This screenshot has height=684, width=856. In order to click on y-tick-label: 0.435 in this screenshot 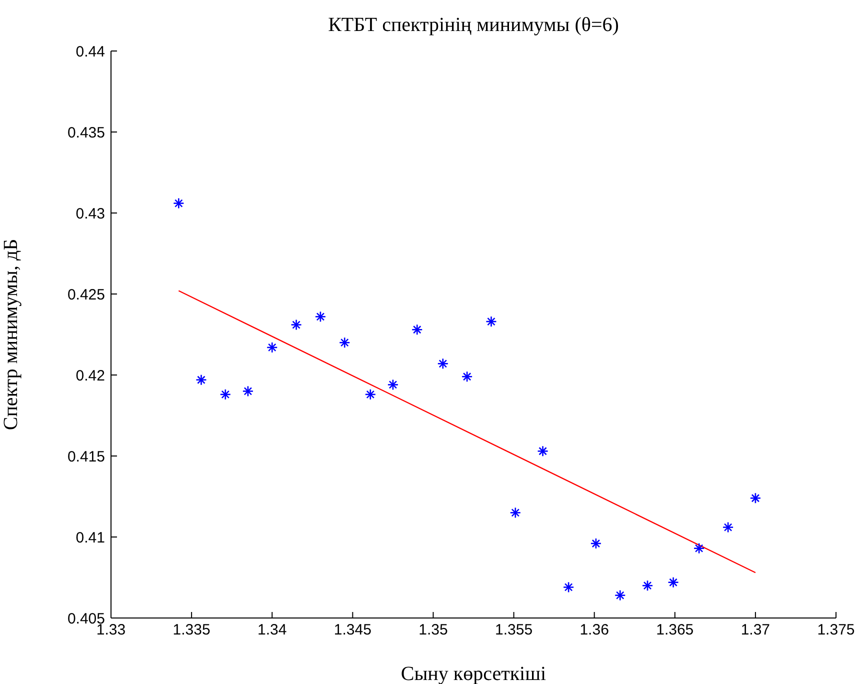, I will do `click(86, 133)`.